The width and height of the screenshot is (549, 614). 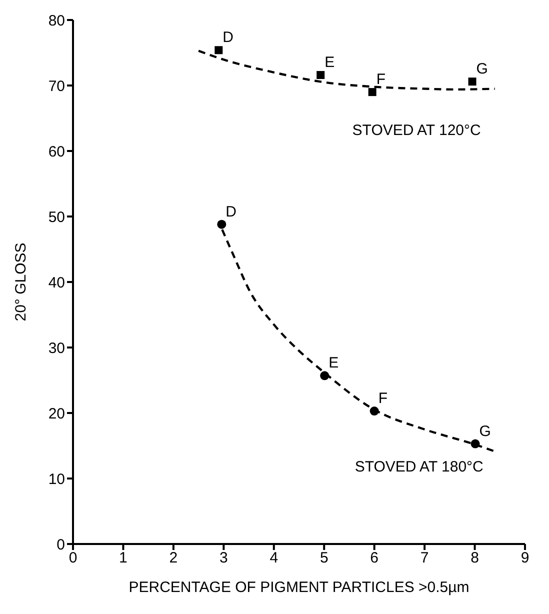 What do you see at coordinates (56, 151) in the screenshot?
I see `y-tick-label: 60` at bounding box center [56, 151].